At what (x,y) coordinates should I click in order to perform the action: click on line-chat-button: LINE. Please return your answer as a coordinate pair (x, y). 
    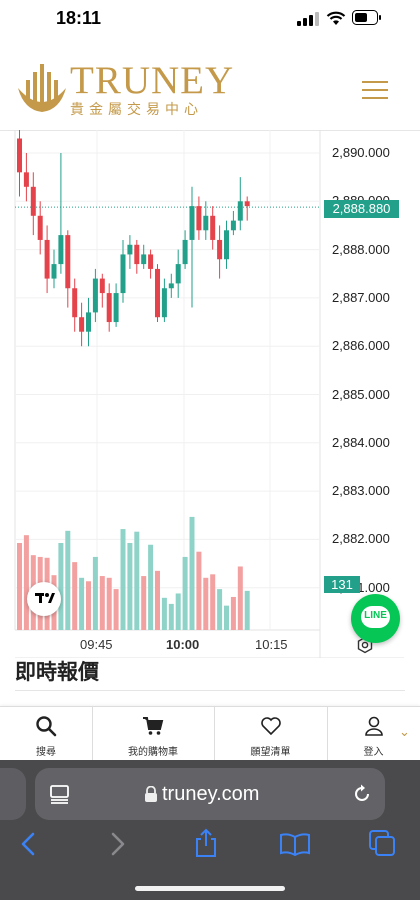
    Looking at the image, I should click on (375, 618).